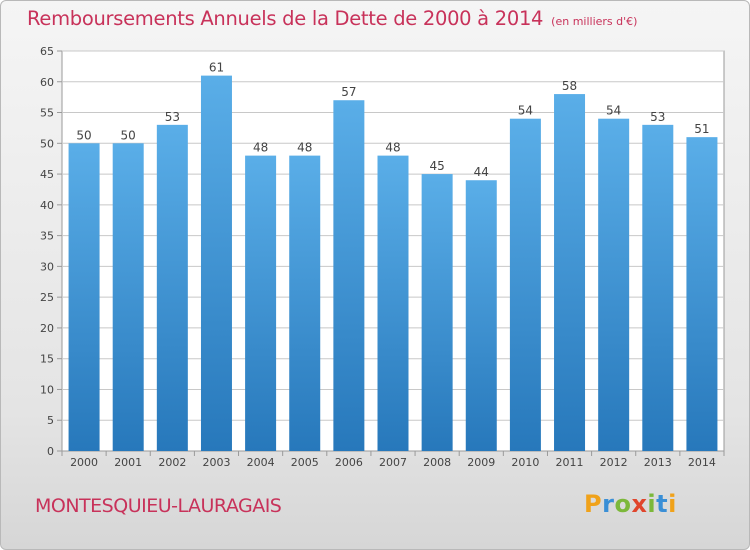  What do you see at coordinates (437, 462) in the screenshot?
I see `x-tick-label: 2008` at bounding box center [437, 462].